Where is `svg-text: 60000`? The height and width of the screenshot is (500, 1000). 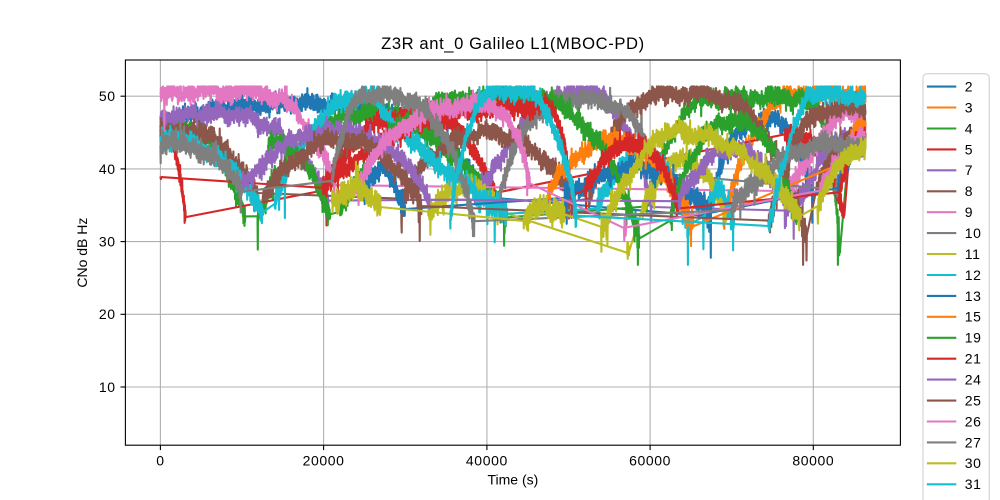 svg-text: 60000 is located at coordinates (650, 460).